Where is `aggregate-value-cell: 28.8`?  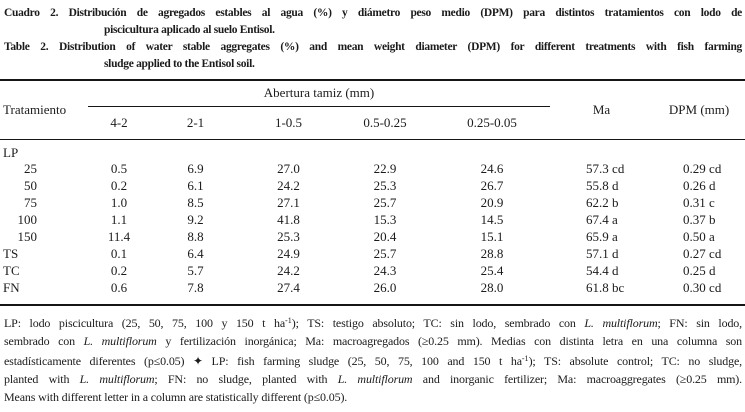 aggregate-value-cell: 28.8 is located at coordinates (492, 253).